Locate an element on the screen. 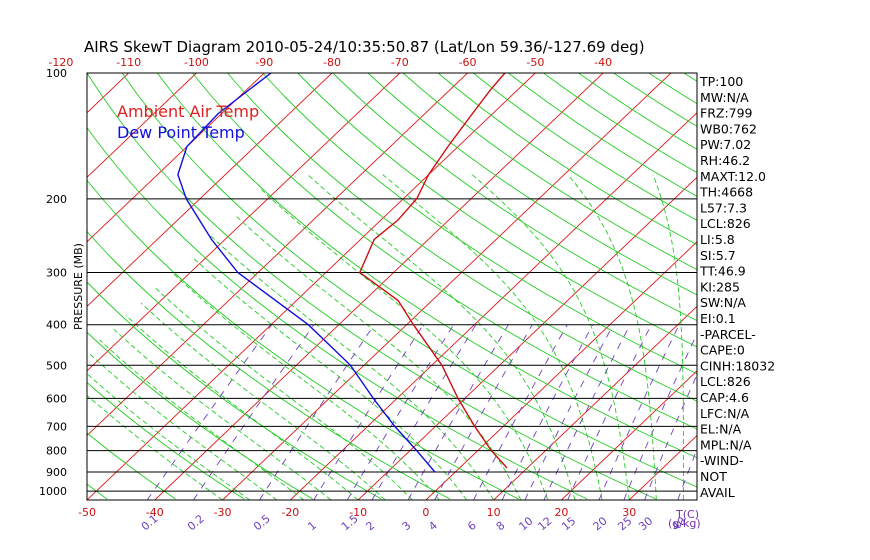 Image resolution: width=870 pixels, height=560 pixels. index-line: CAPE:0 is located at coordinates (722, 350).